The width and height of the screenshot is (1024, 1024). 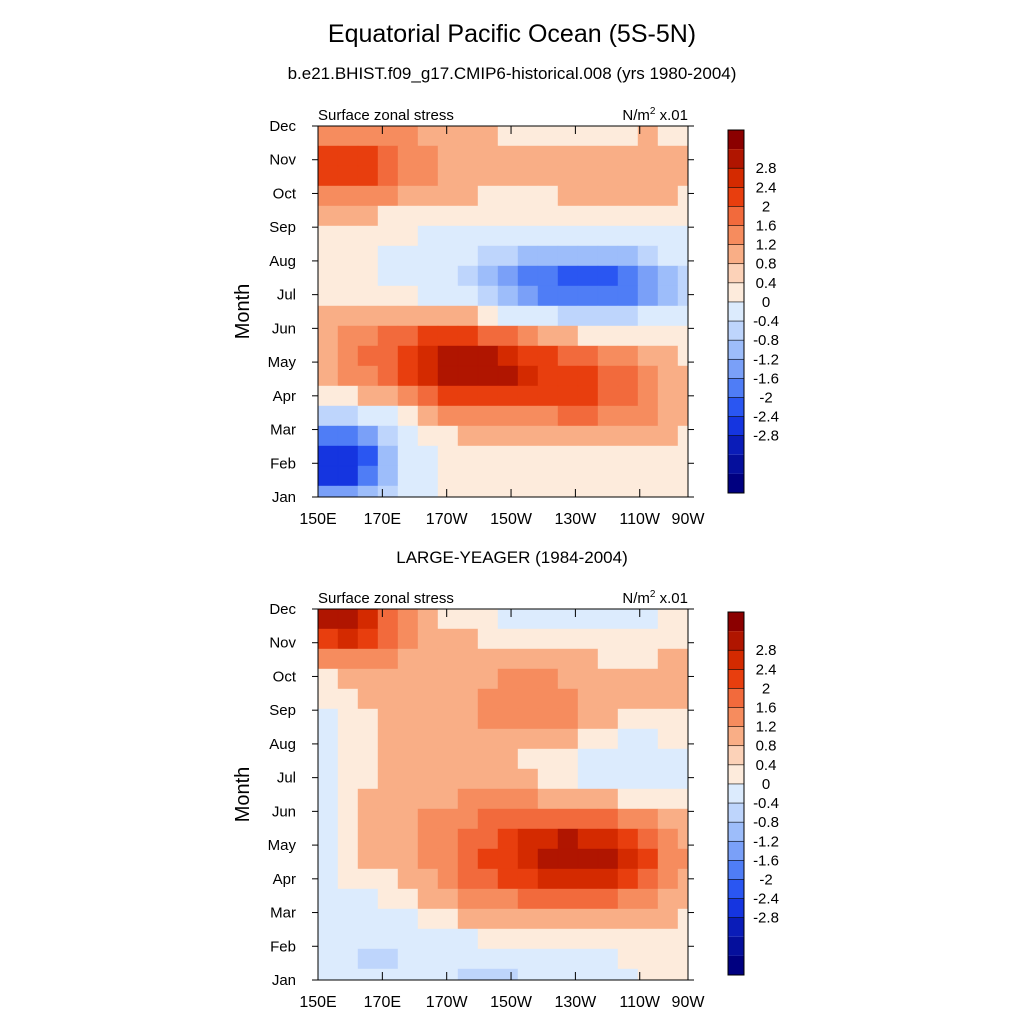 I want to click on colorbar-frame, so click(x=736, y=793).